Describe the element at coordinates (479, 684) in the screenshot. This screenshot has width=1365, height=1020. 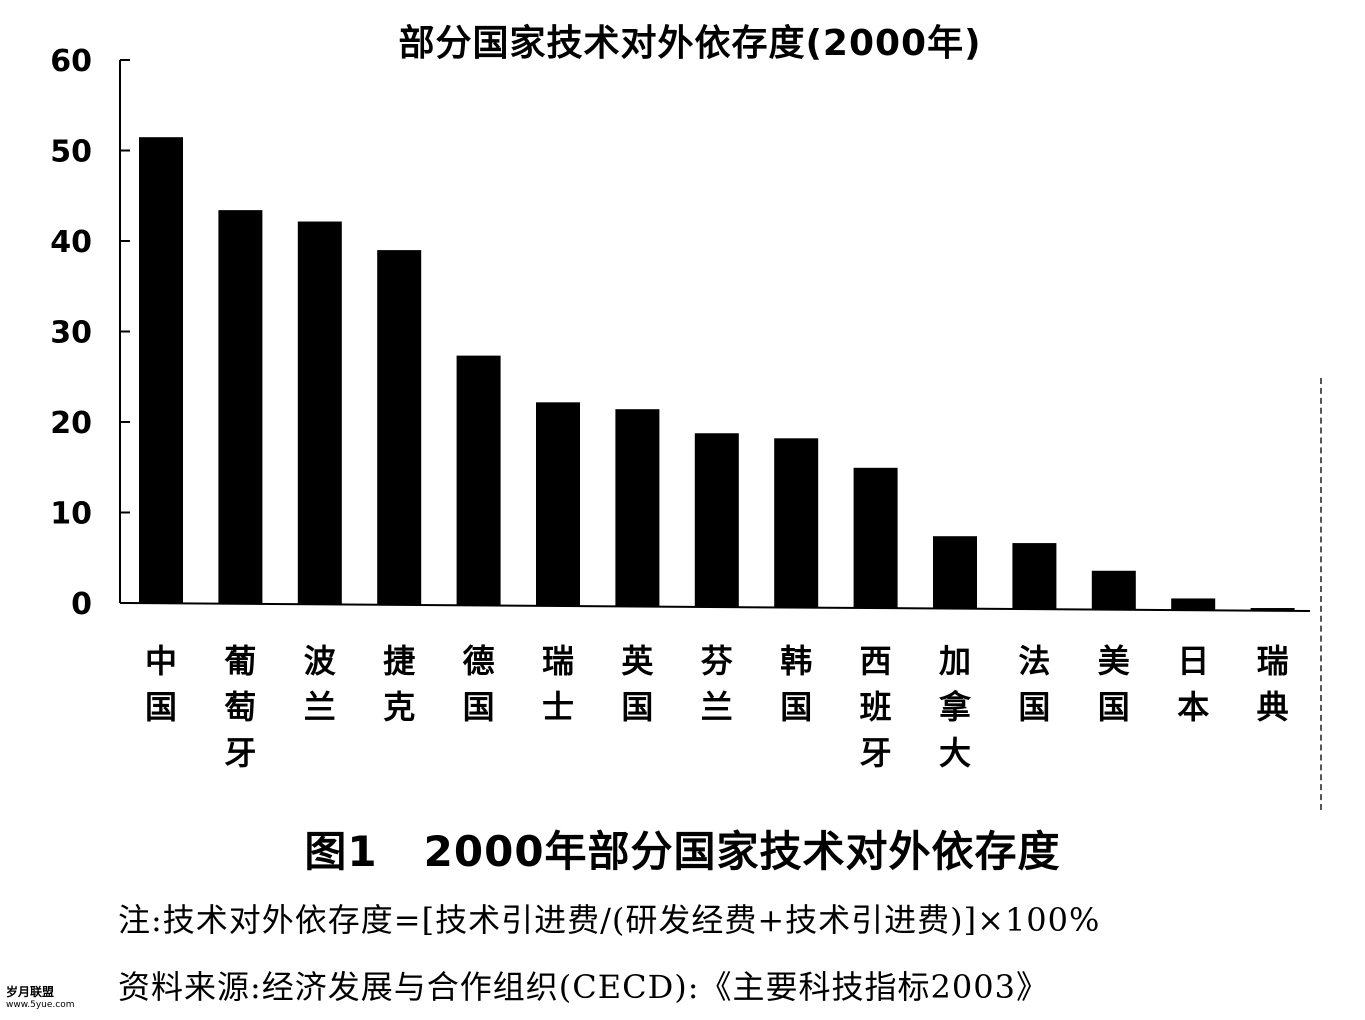
I see `x-tick-label: 德国` at that location.